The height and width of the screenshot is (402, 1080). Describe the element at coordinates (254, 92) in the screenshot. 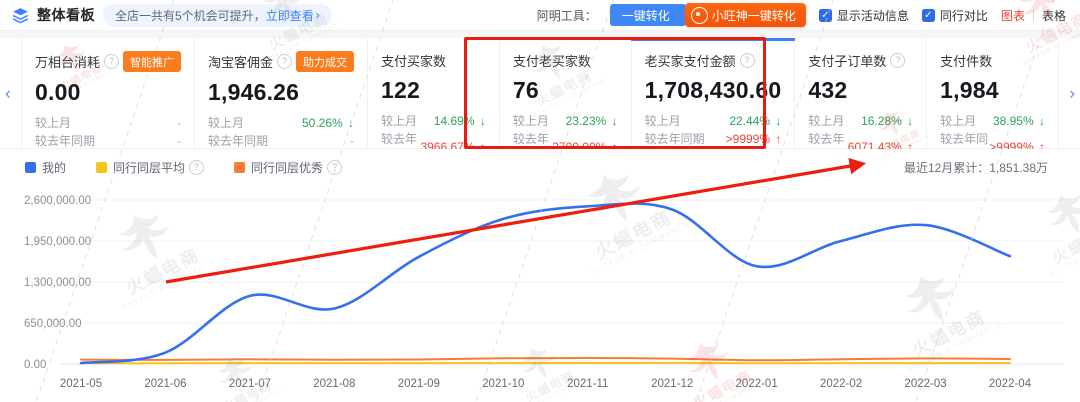

I see `metric-value: 1,946.26` at that location.